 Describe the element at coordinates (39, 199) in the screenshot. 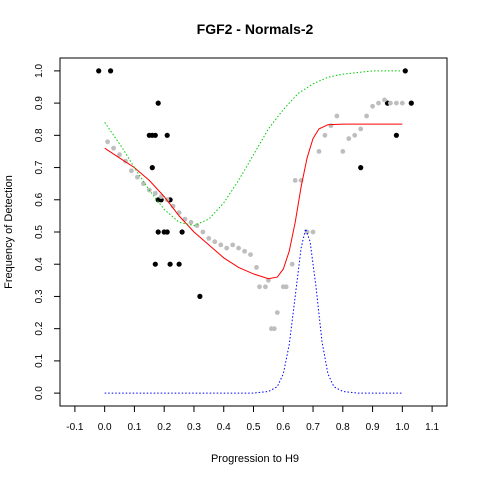

I see `y-tick-label: 0.6` at that location.